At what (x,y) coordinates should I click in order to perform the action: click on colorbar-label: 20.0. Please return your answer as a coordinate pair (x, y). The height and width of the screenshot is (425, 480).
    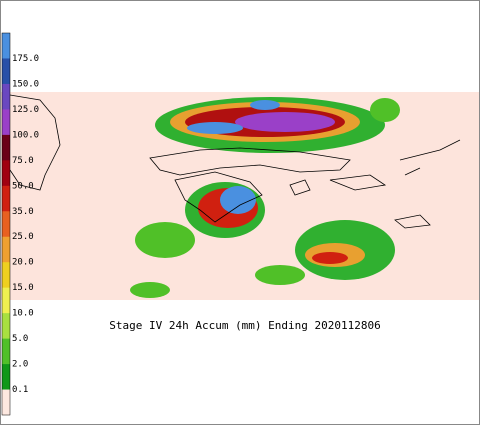
    Looking at the image, I should click on (23, 263).